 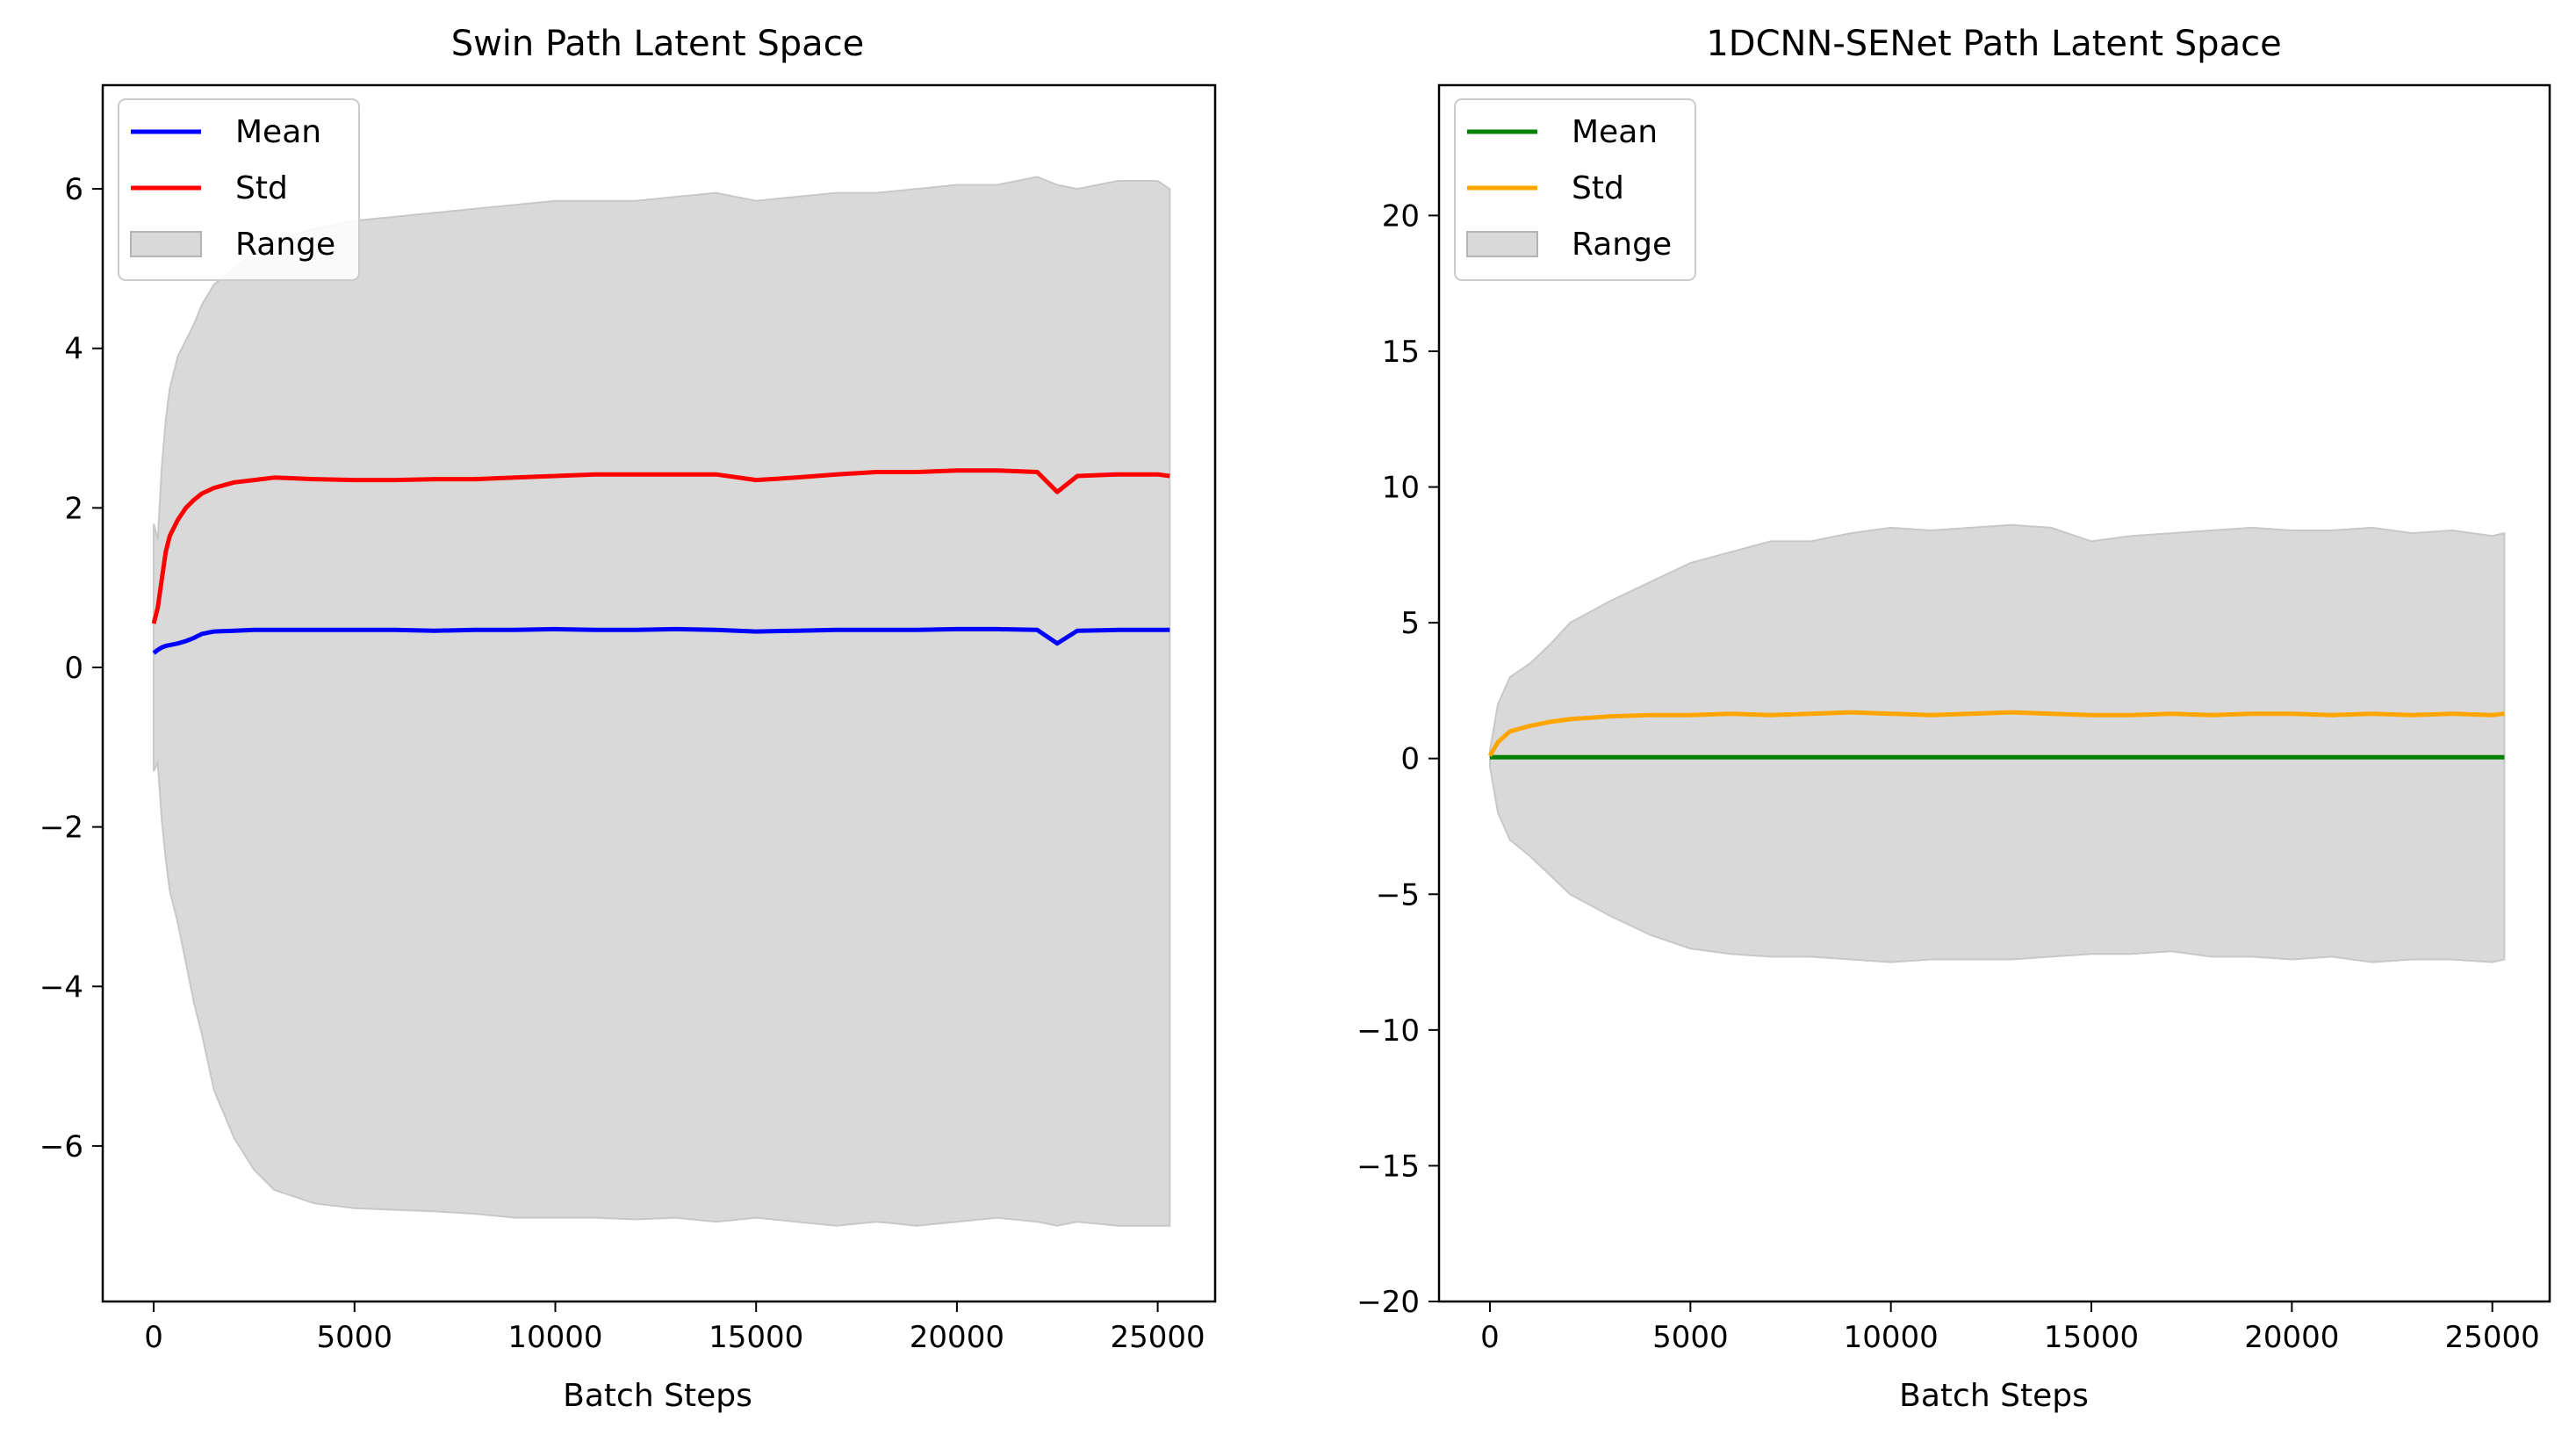 What do you see at coordinates (61, 828) in the screenshot?
I see `left-ytick-label: −2` at bounding box center [61, 828].